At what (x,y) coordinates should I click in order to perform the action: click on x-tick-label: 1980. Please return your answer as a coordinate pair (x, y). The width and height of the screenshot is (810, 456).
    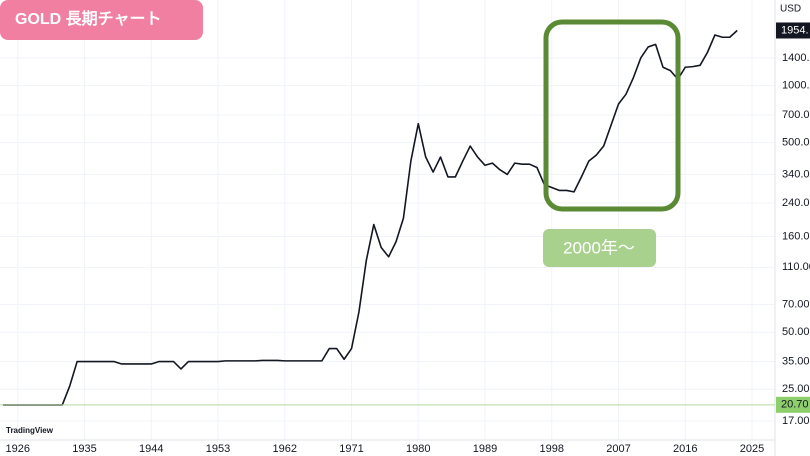
    Looking at the image, I should click on (418, 449).